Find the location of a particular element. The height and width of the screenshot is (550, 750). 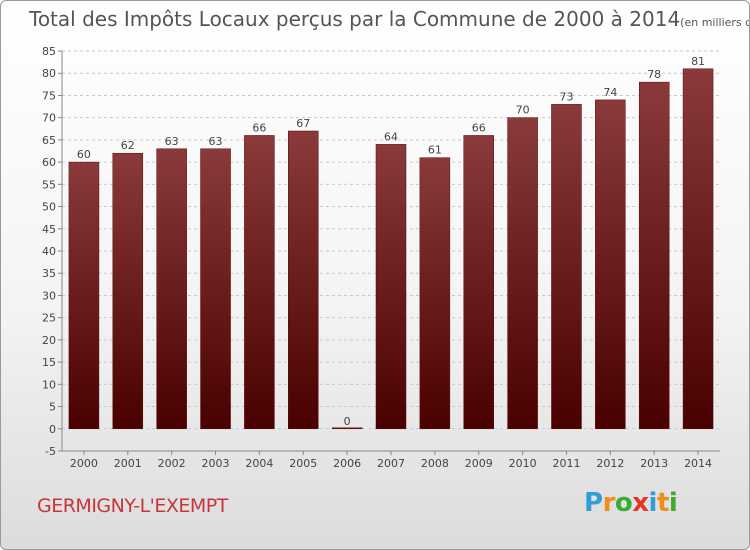

logo-letter: t is located at coordinates (662, 503).